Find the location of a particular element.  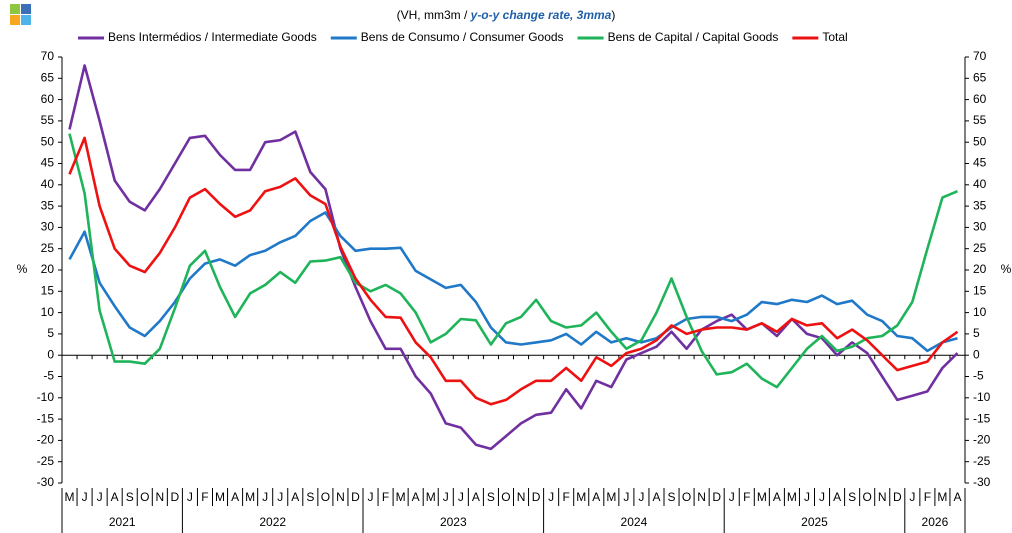

y2-tick-label: 25 is located at coordinates (980, 248).